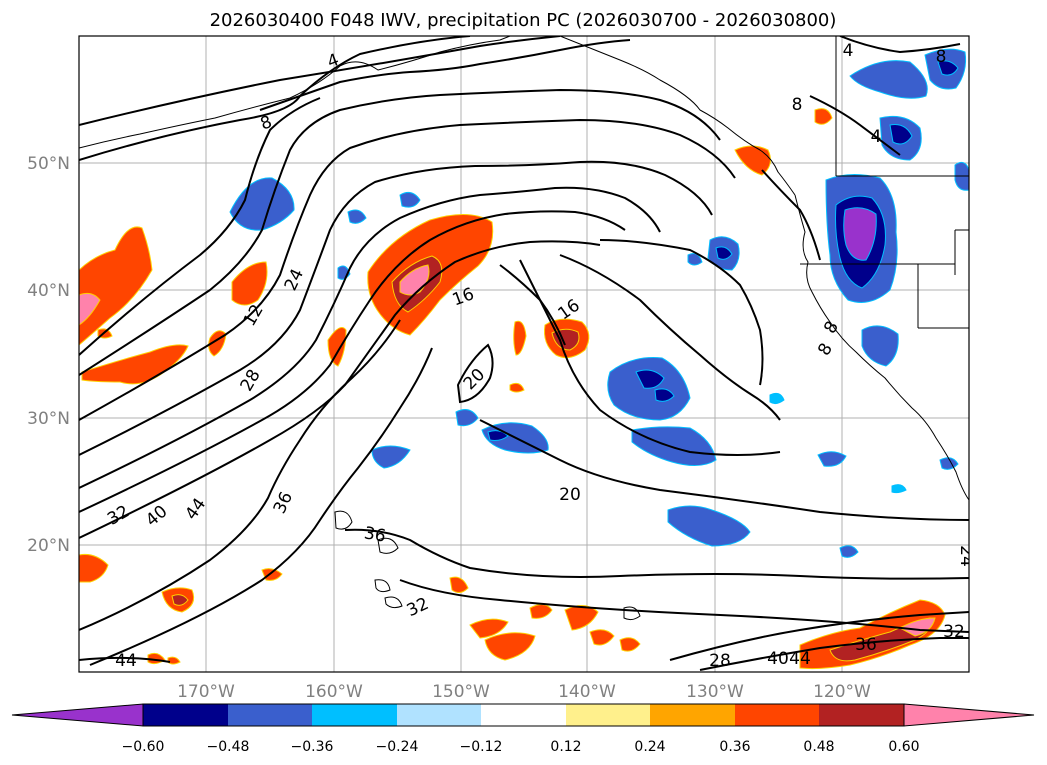  I want to click on lat-label: 40°N, so click(48, 291).